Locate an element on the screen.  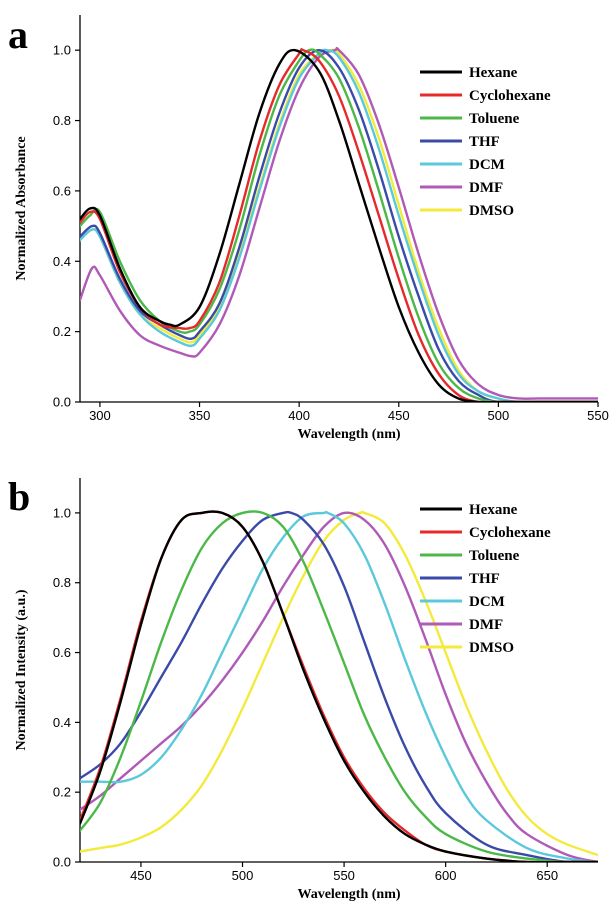
x-tick-label: 400 is located at coordinates (299, 415).